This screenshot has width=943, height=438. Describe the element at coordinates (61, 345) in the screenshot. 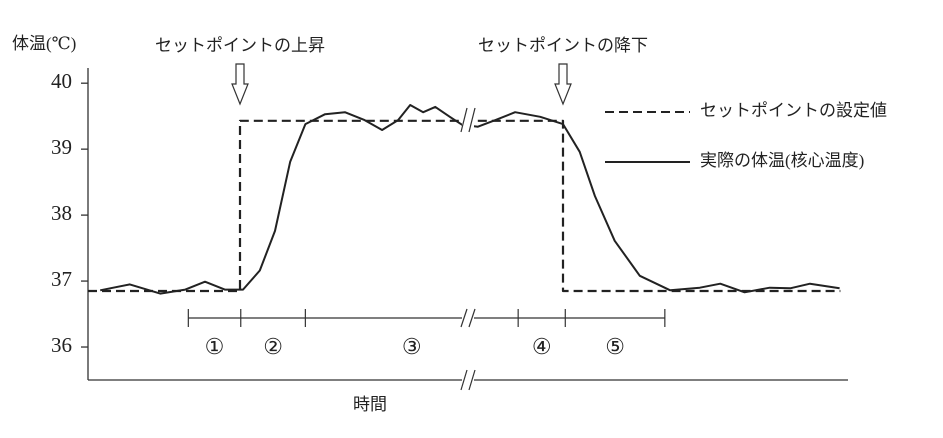

I see `y-tick-label: 36` at that location.